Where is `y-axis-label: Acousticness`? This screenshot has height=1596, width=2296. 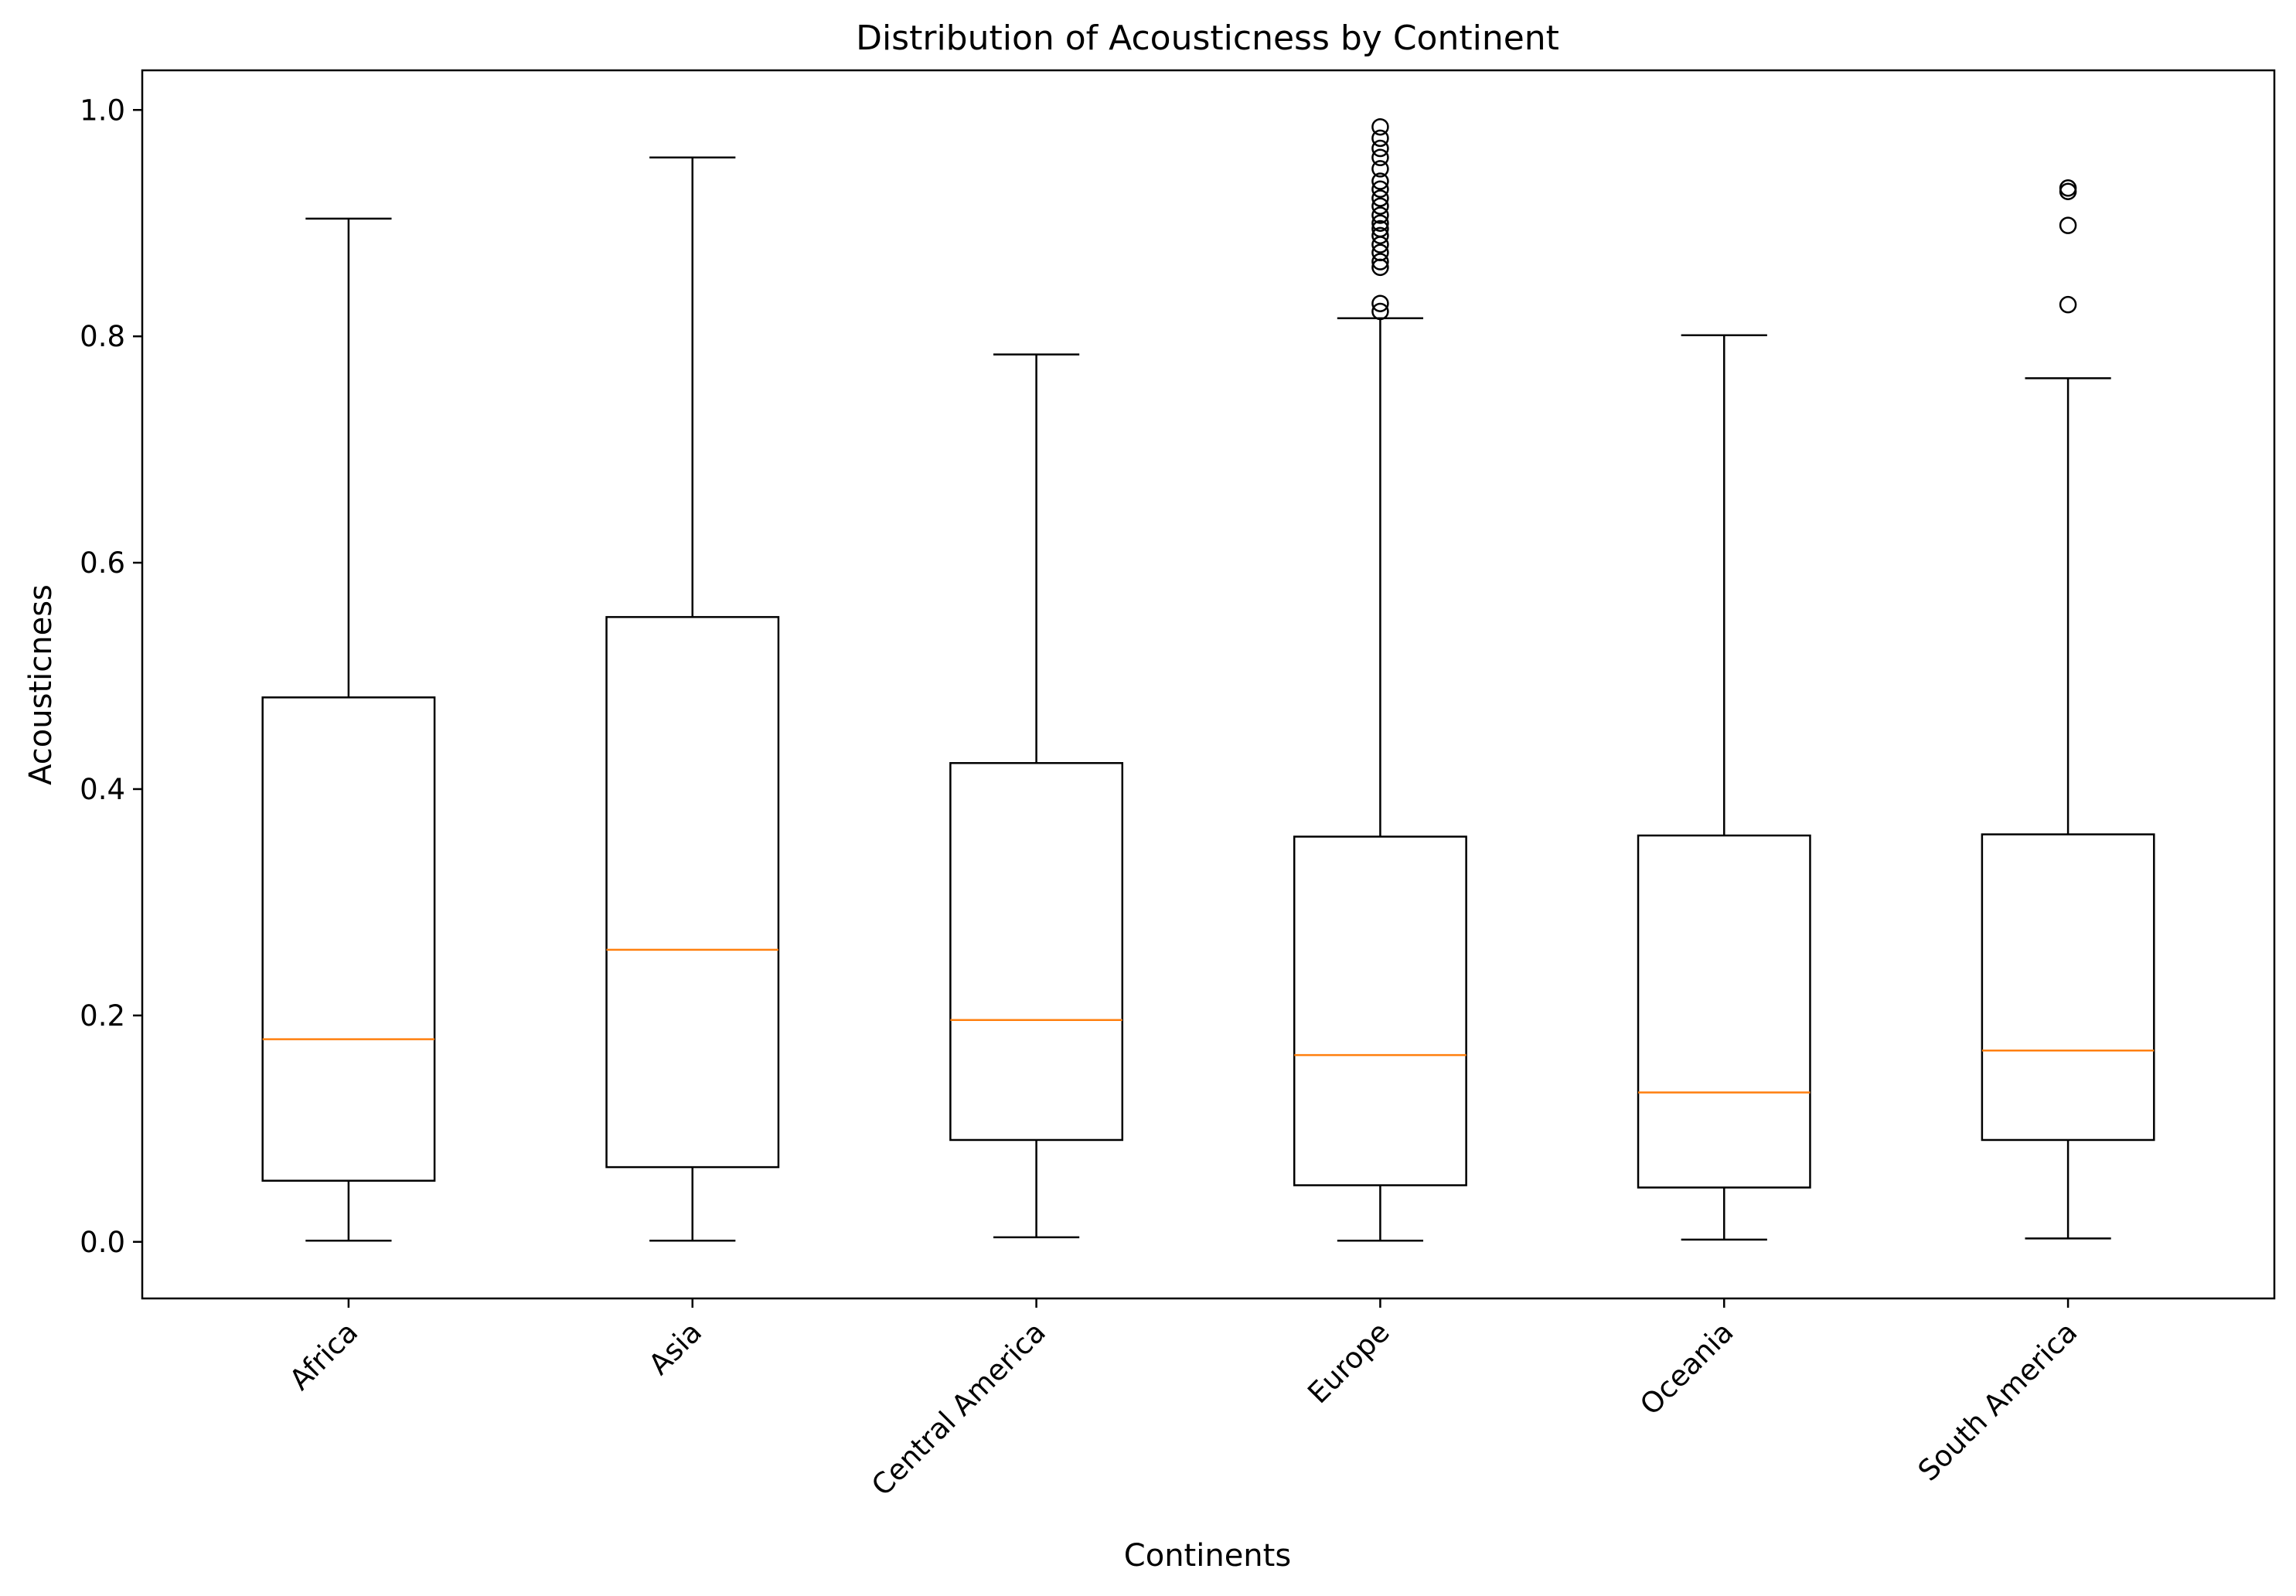
y-axis-label: Acousticness is located at coordinates (41, 684).